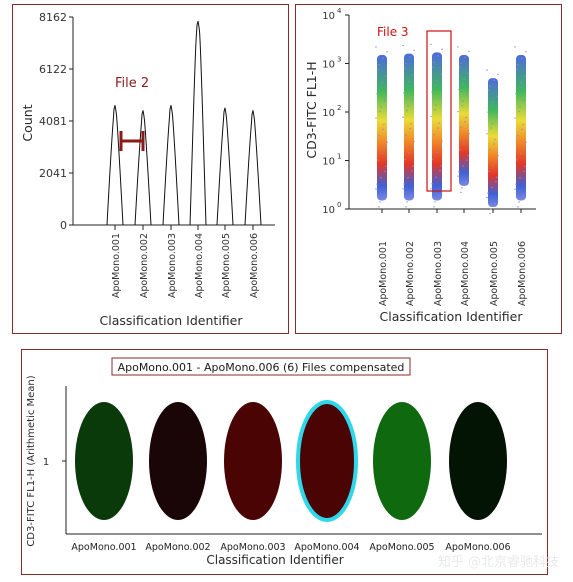 The image size is (573, 582). What do you see at coordinates (311, 109) in the screenshot?
I see `y-axis-label: CD3-FITC FL1-H` at bounding box center [311, 109].